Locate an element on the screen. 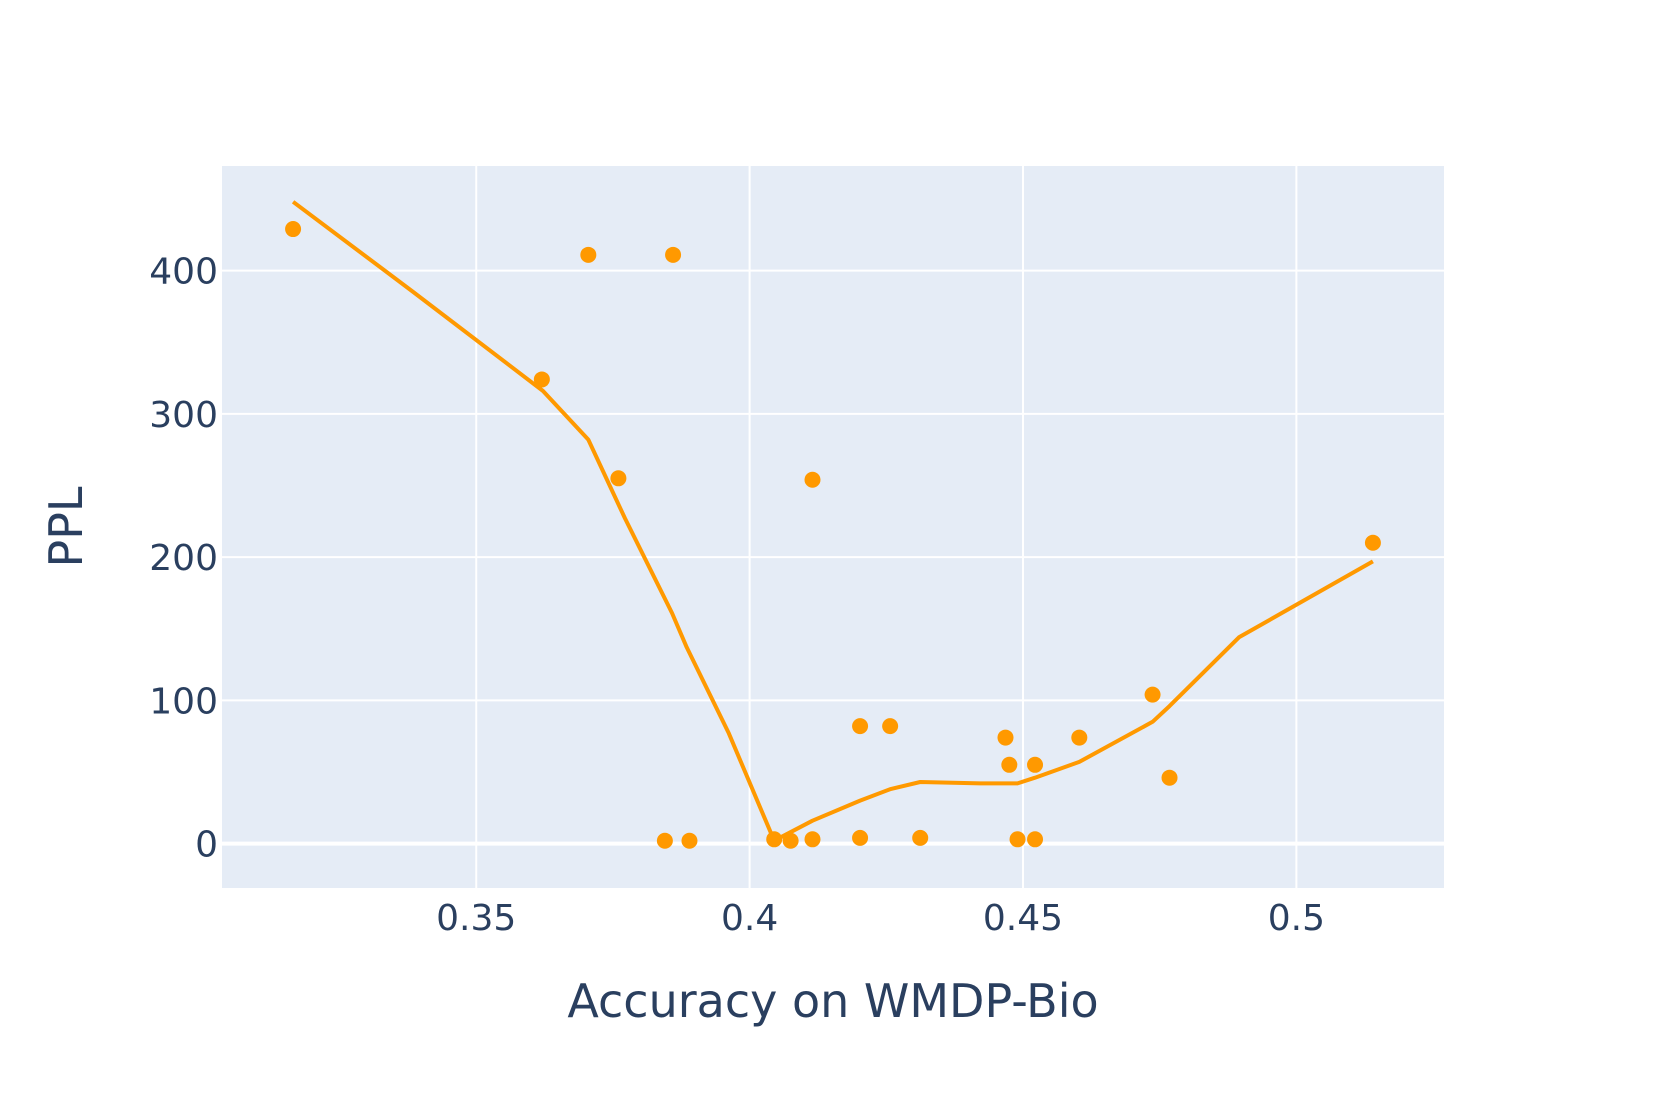 The width and height of the screenshot is (1661, 1107). y-tick-labels: 0 100 200 300 400 is located at coordinates (183, 559).